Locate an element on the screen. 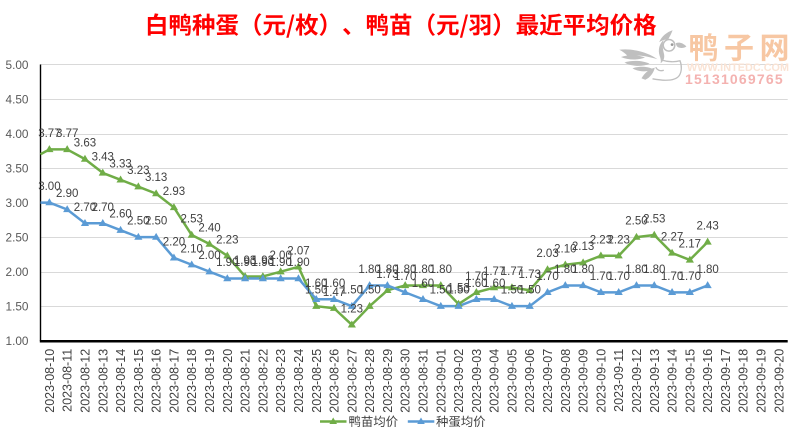  svg-text: 2023-08-24 is located at coordinates (299, 381).